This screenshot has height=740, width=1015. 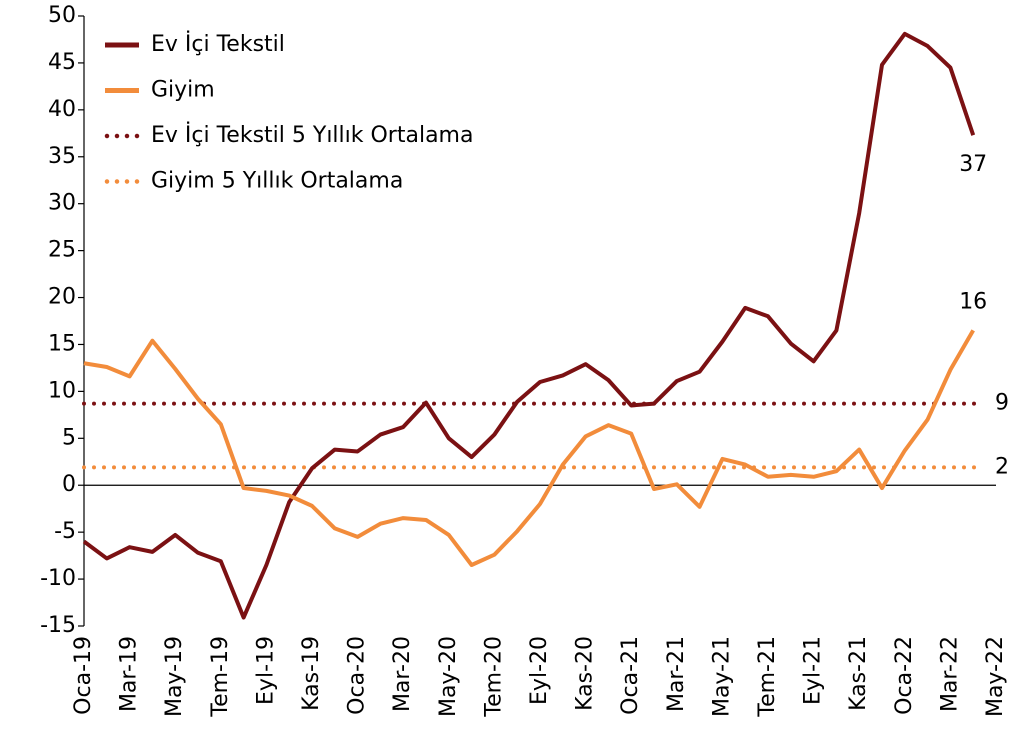 I want to click on y-tick-label: 30, so click(x=62, y=203).